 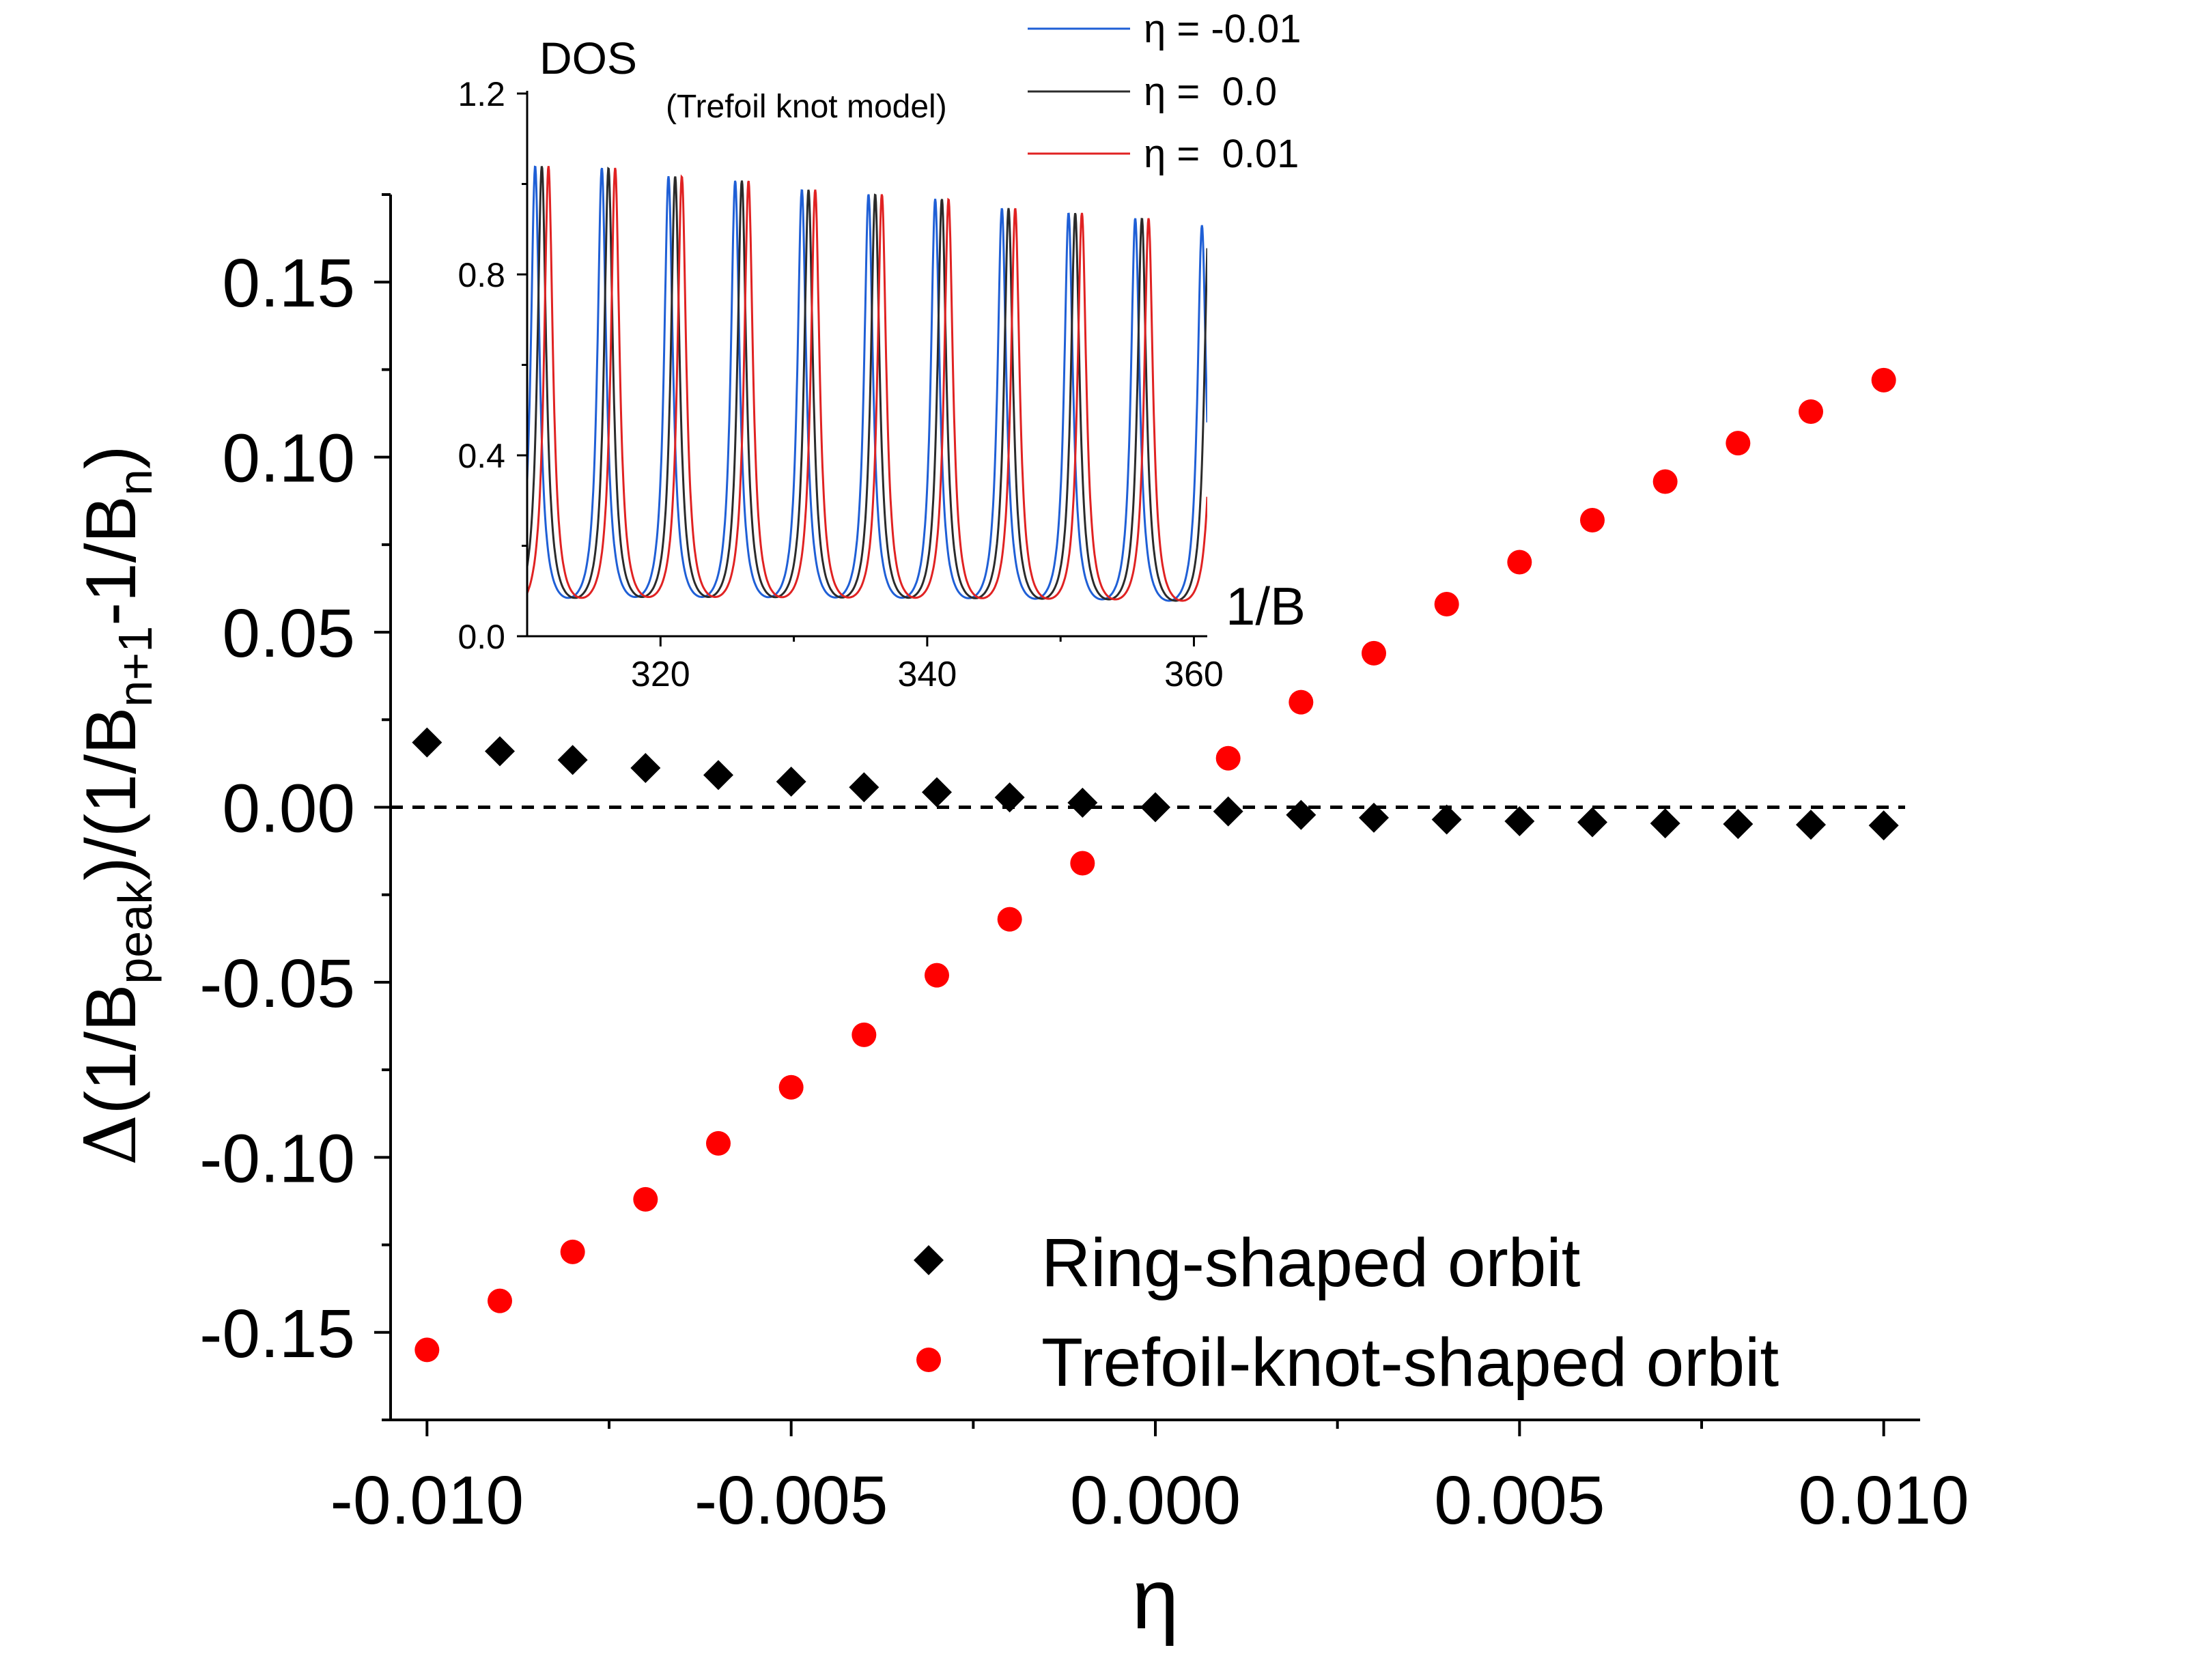 I want to click on inset-ticks: 320 340 360 0.0 0.4 0.8 1.2, so click(x=841, y=384).